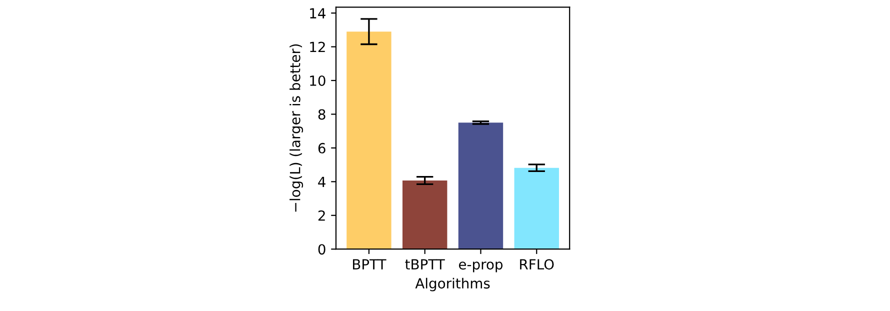  Describe the element at coordinates (322, 114) in the screenshot. I see `y-tick-label: 8` at that location.